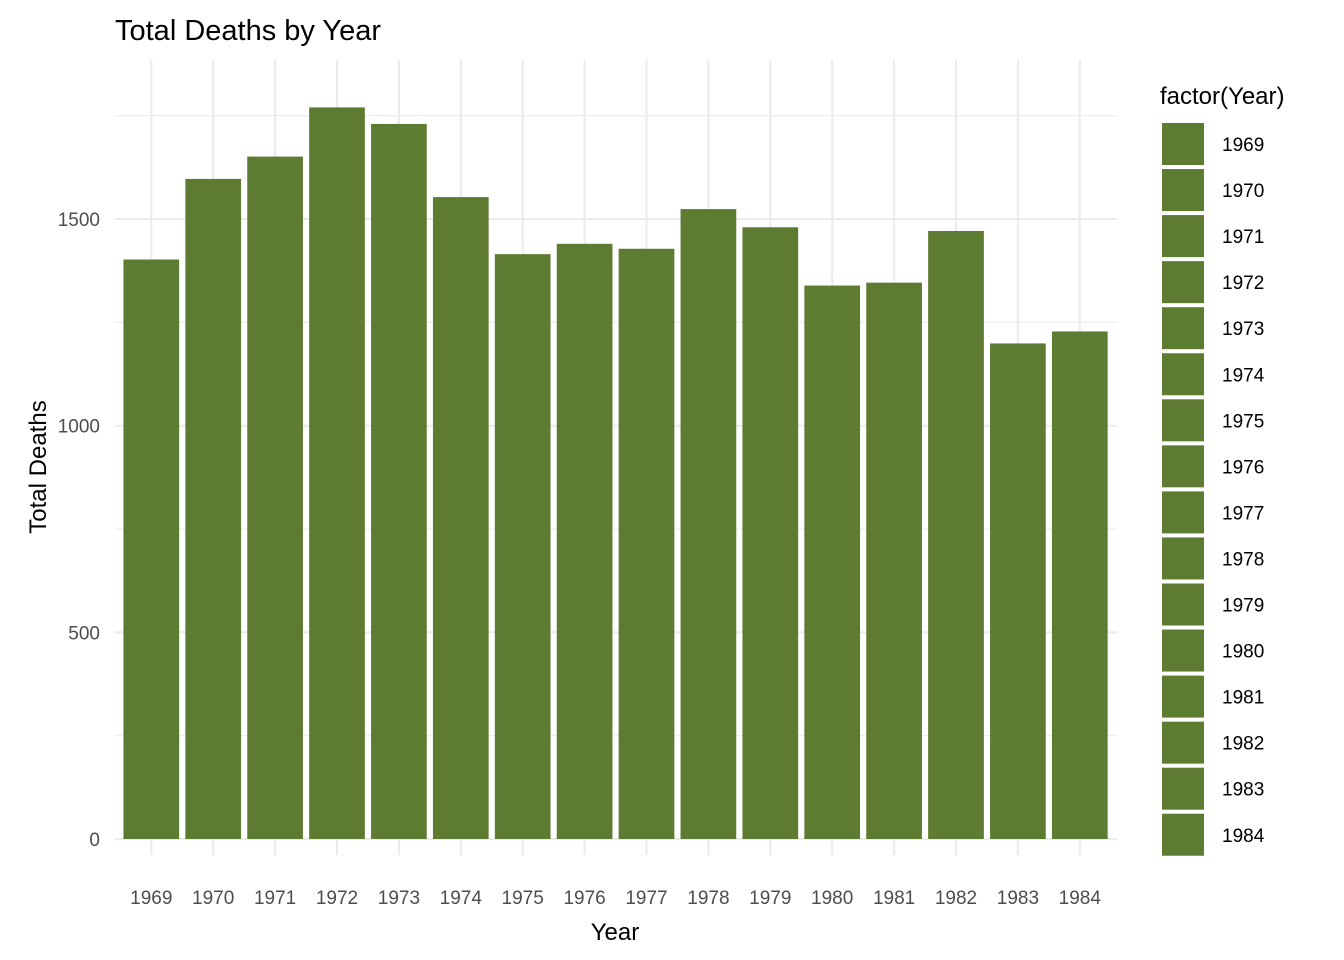 The image size is (1344, 960). I want to click on bar-1980, so click(832, 562).